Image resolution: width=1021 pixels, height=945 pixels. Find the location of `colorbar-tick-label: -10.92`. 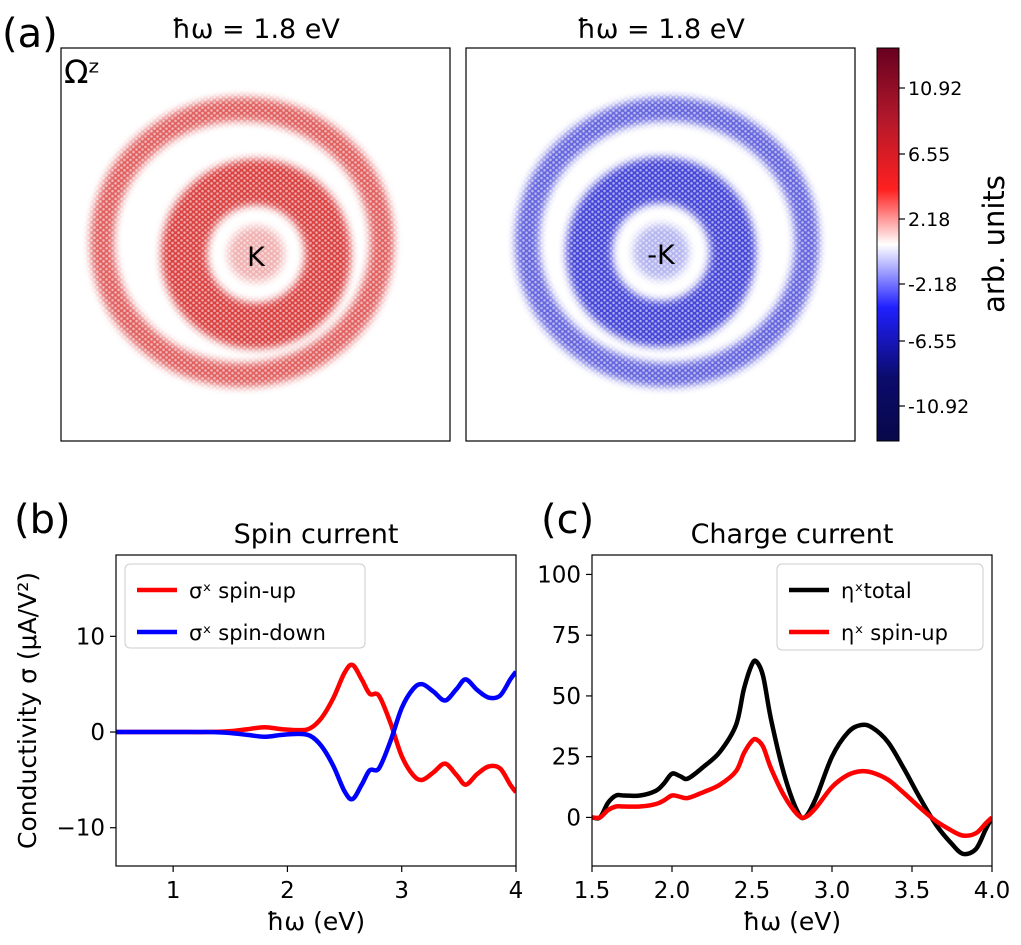

colorbar-tick-label: -10.92 is located at coordinates (938, 407).